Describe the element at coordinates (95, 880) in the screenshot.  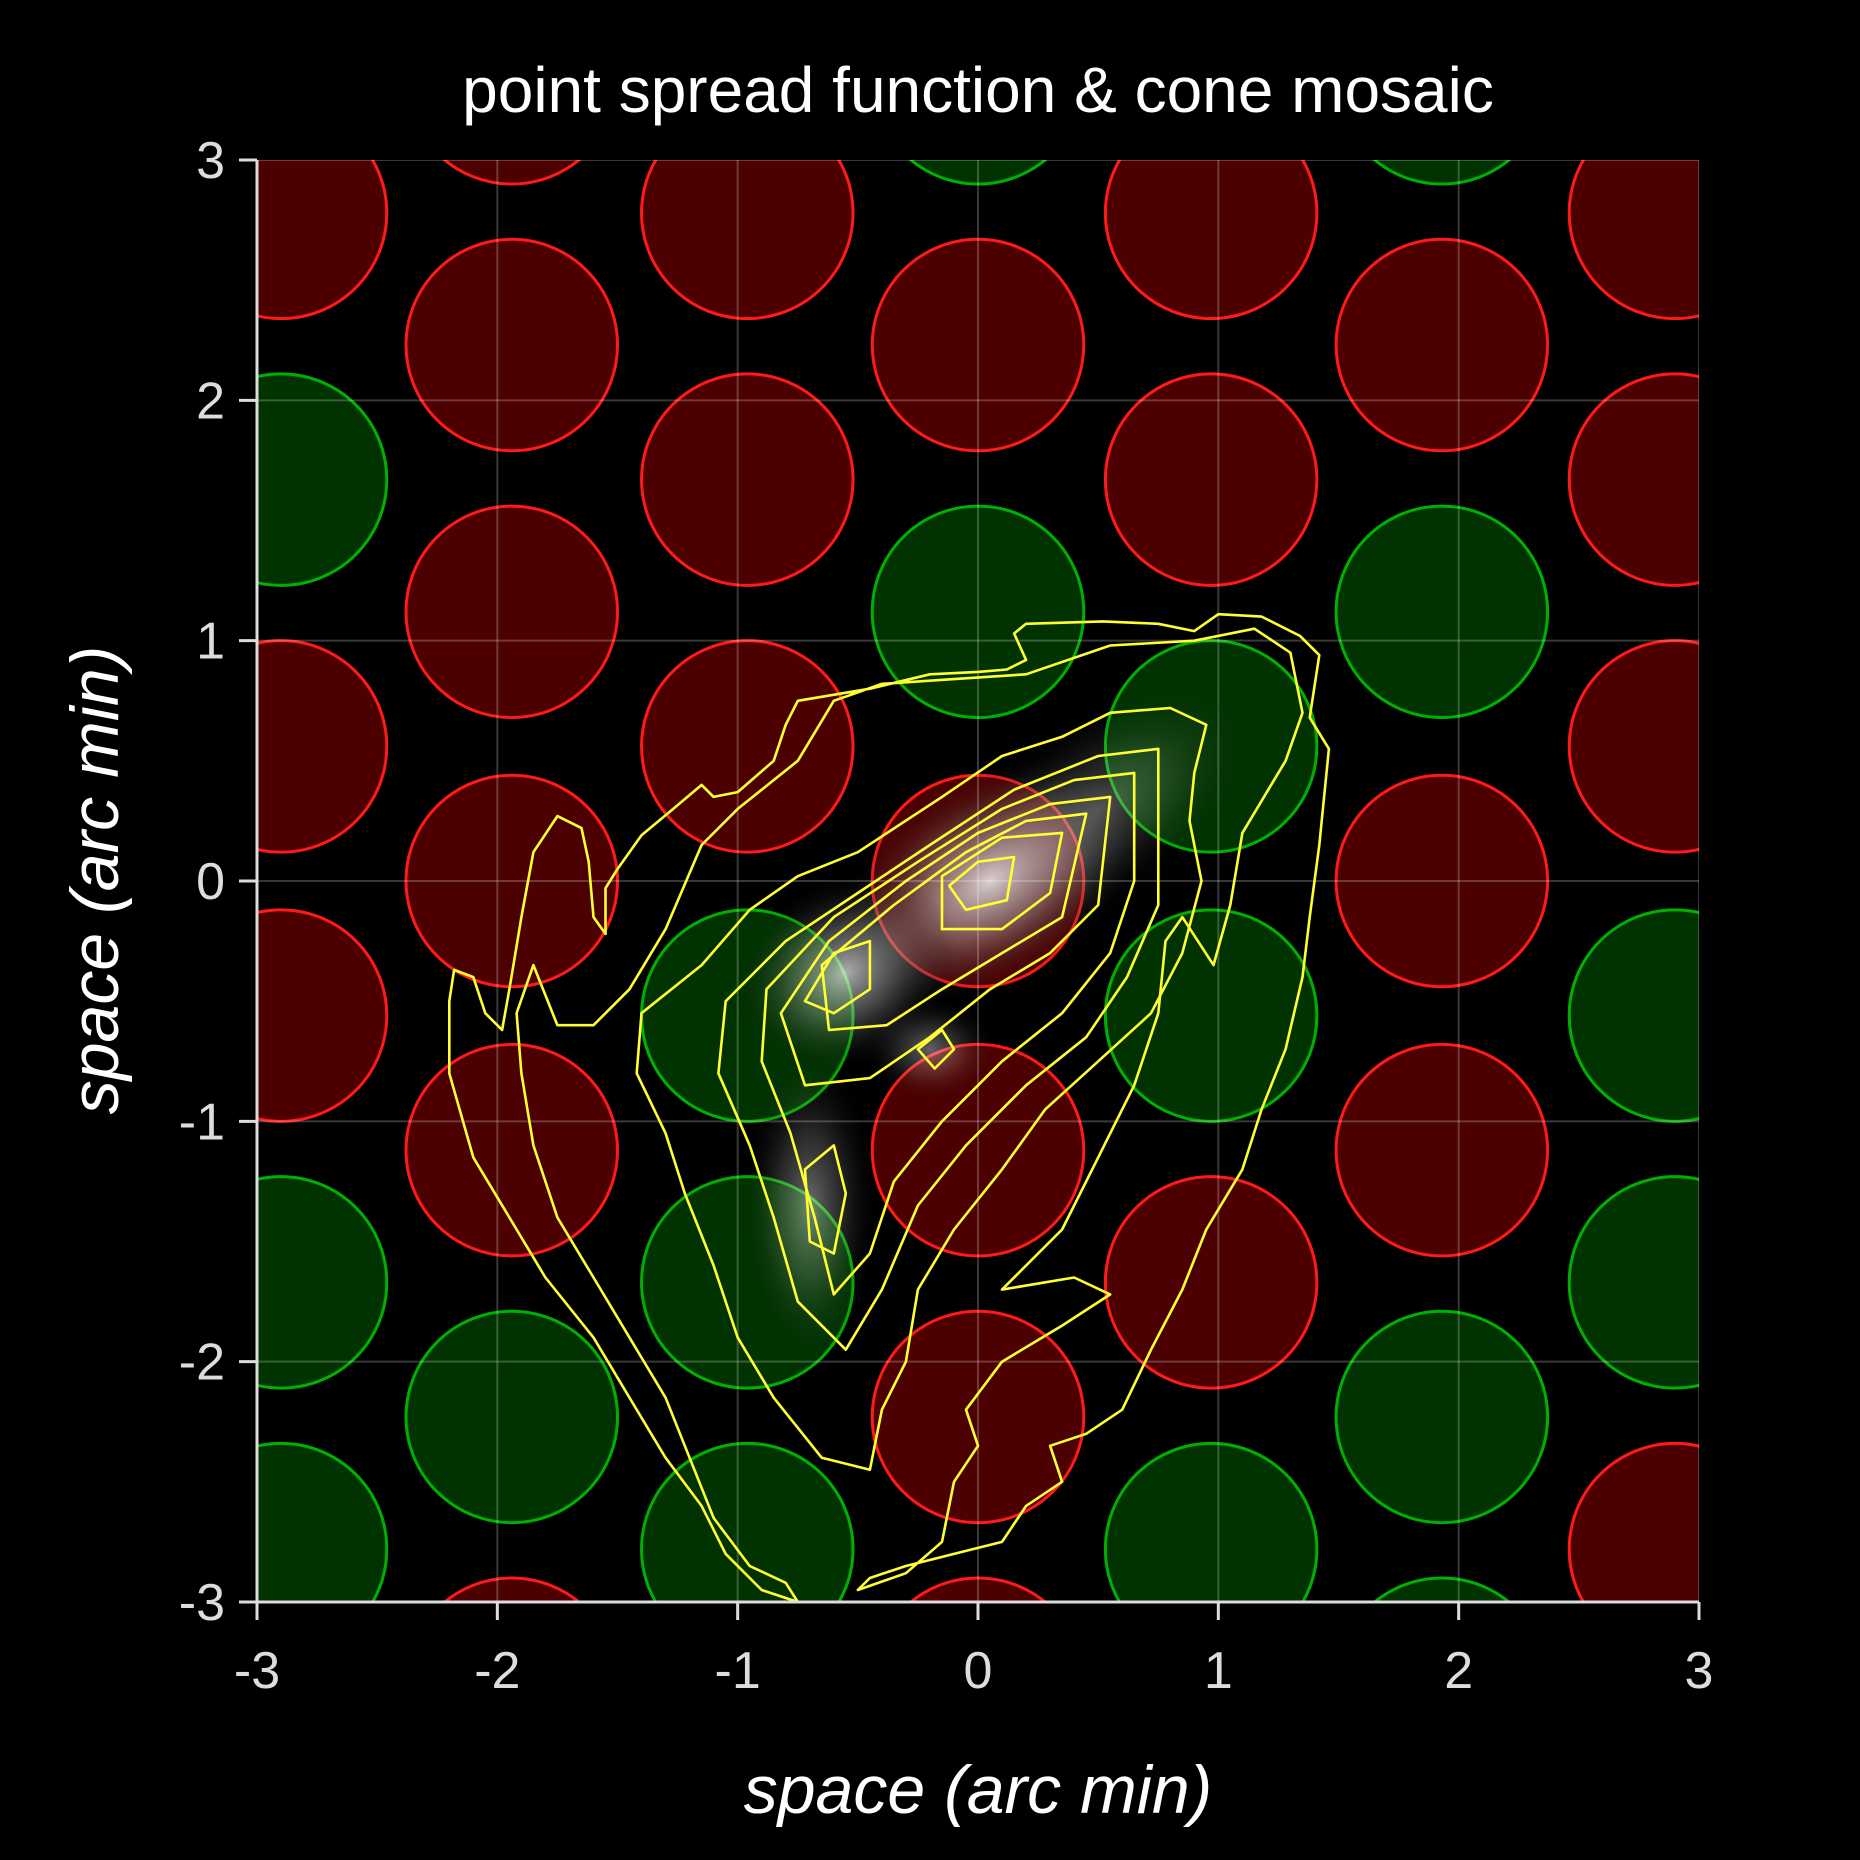
I see `y-axis-label: space (arc min)` at that location.